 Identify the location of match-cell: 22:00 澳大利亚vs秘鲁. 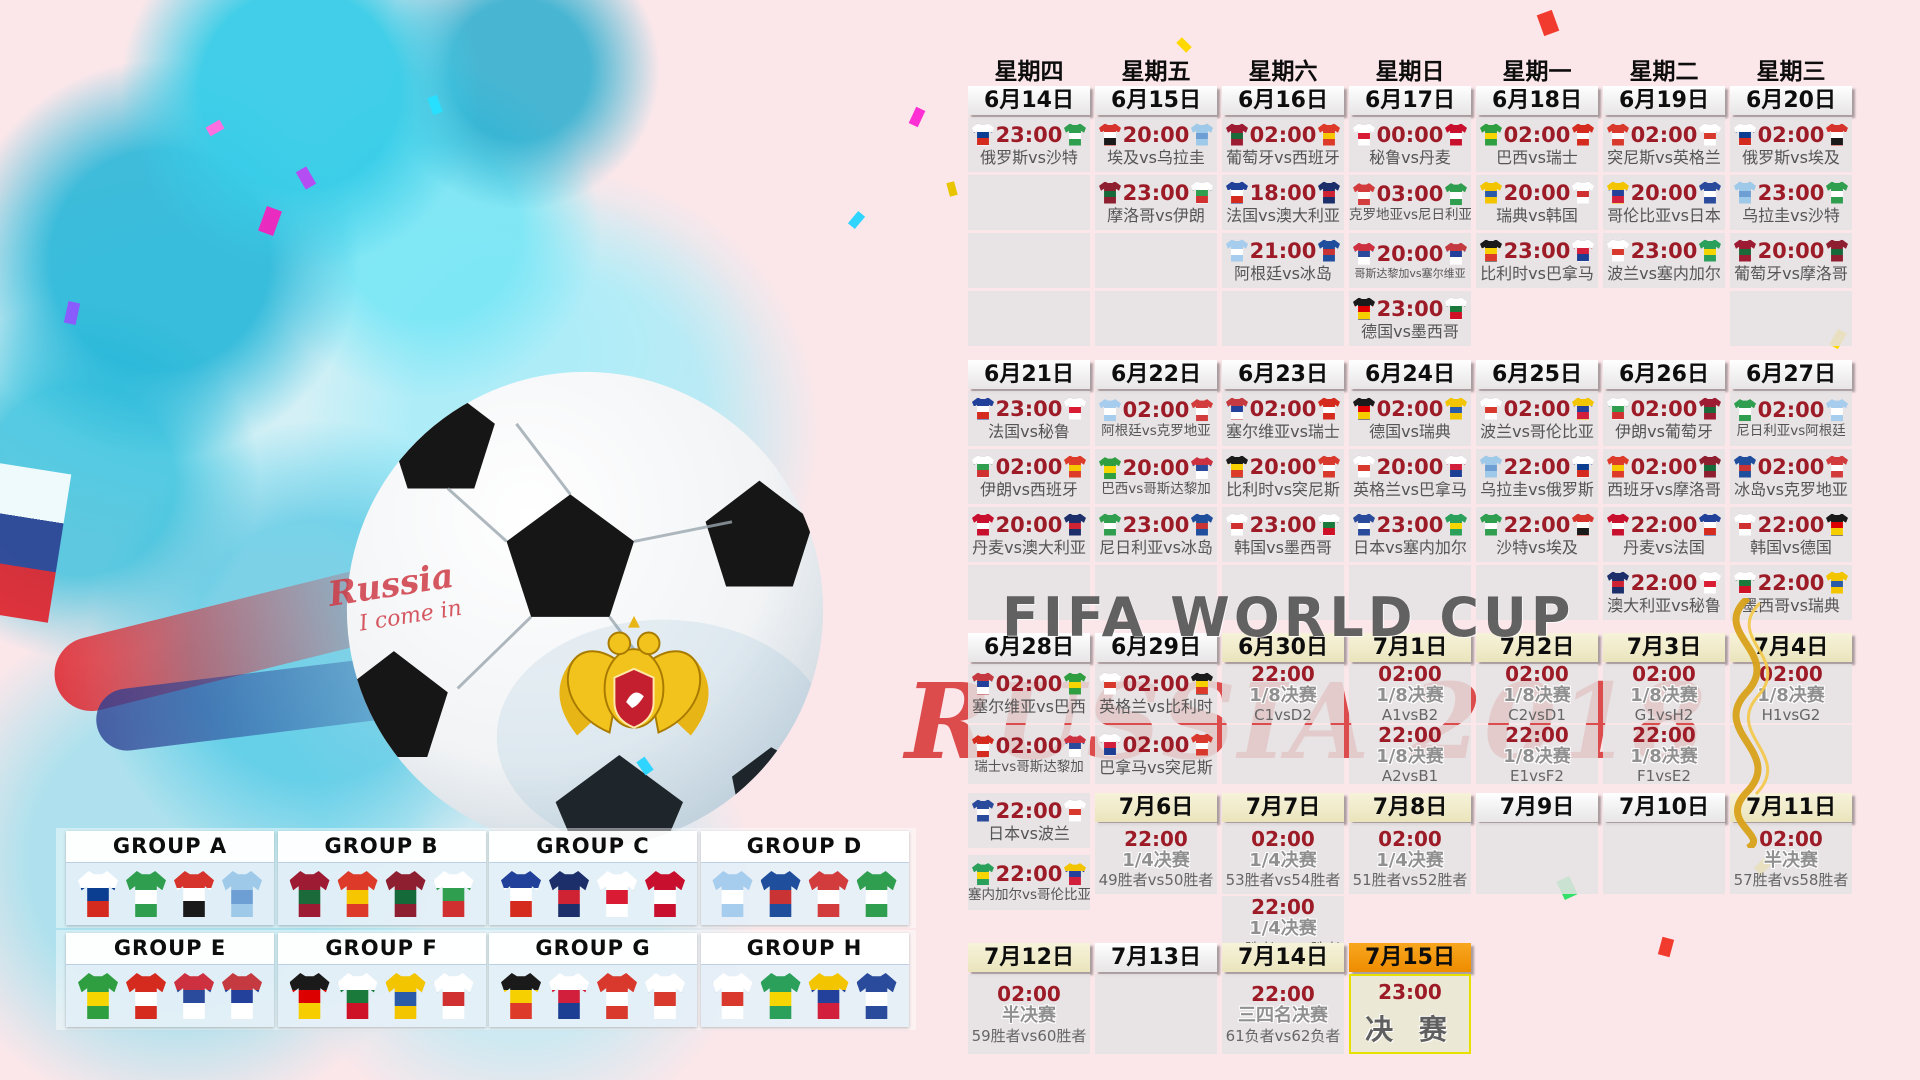
(1664, 592).